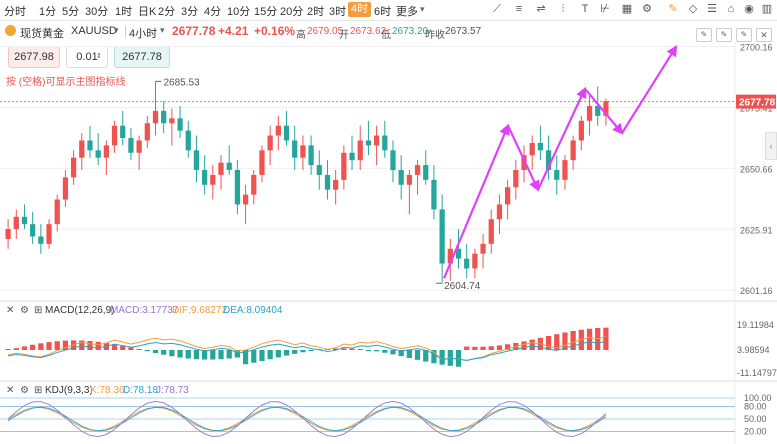 This screenshot has width=777, height=444. I want to click on tf-6h: 6时, so click(383, 12).